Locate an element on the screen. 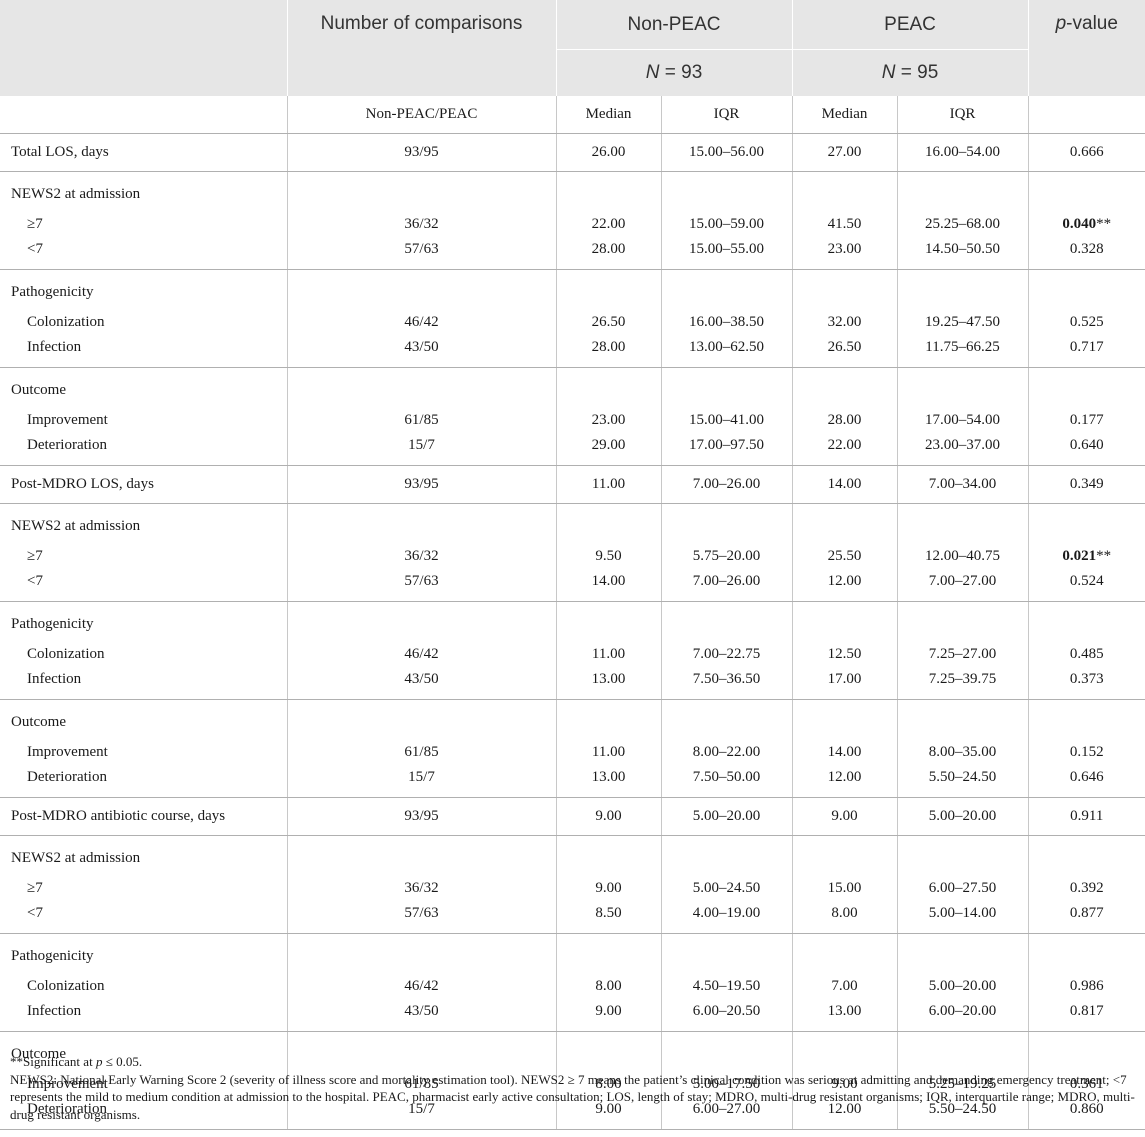 The width and height of the screenshot is (1145, 1137). cell-i1: 15.00–41.00 is located at coordinates (727, 420).